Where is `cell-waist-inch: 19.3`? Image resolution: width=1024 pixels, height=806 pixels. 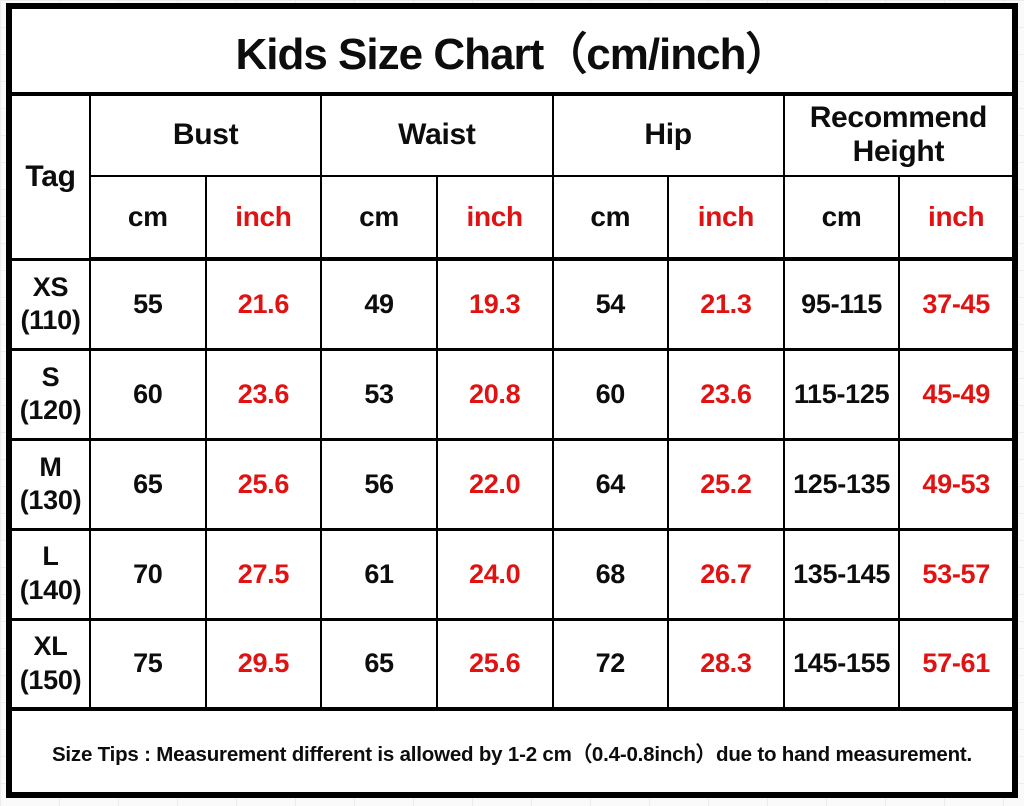
cell-waist-inch: 19.3 is located at coordinates (494, 304).